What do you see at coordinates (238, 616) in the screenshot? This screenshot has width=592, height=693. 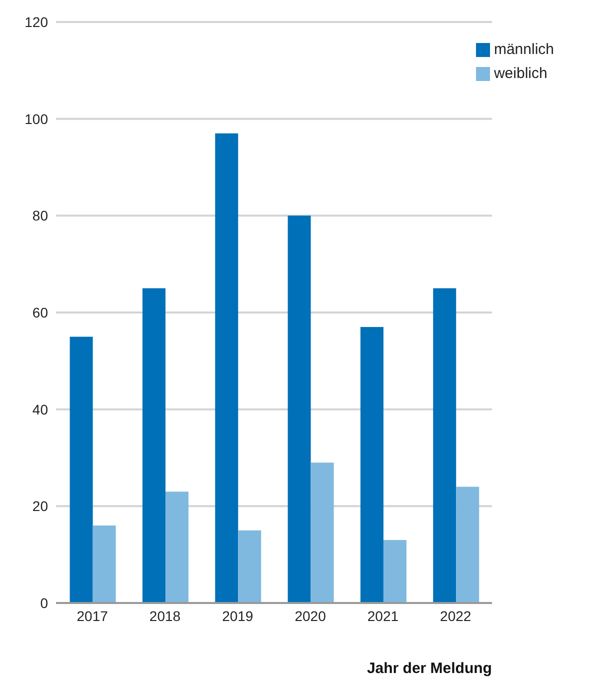 I see `x-tick-label: 2019` at bounding box center [238, 616].